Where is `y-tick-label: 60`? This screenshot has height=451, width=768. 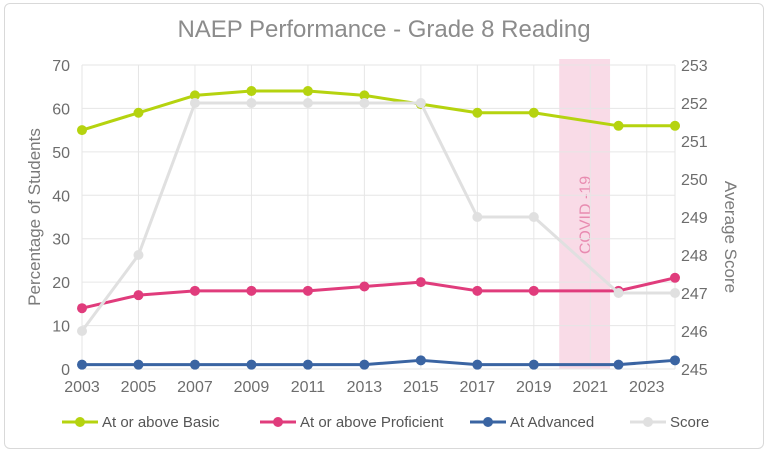
y-tick-label: 60 is located at coordinates (61, 109).